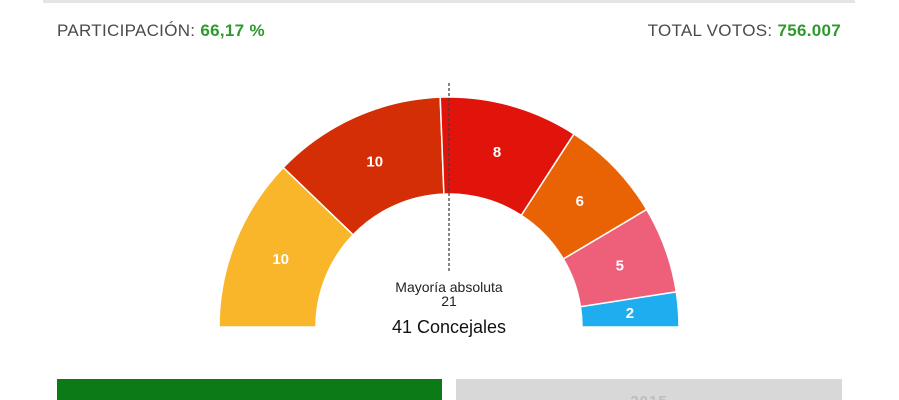  What do you see at coordinates (449, 1) in the screenshot?
I see `top-divider` at bounding box center [449, 1].